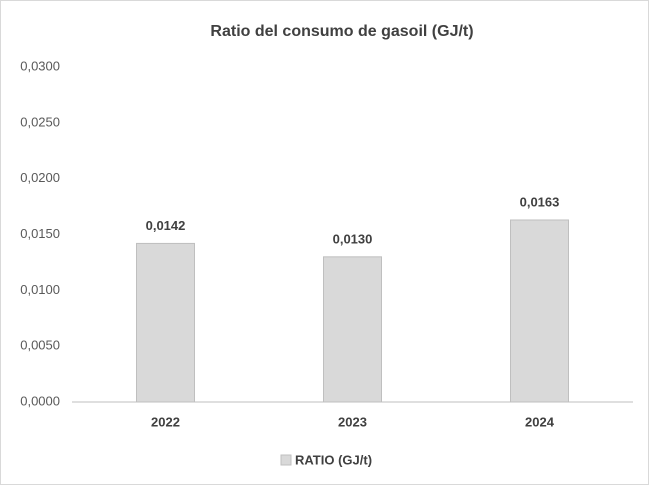 This screenshot has width=649, height=485. Describe the element at coordinates (40, 400) in the screenshot. I see `y-tick-label: 0,0000` at that location.